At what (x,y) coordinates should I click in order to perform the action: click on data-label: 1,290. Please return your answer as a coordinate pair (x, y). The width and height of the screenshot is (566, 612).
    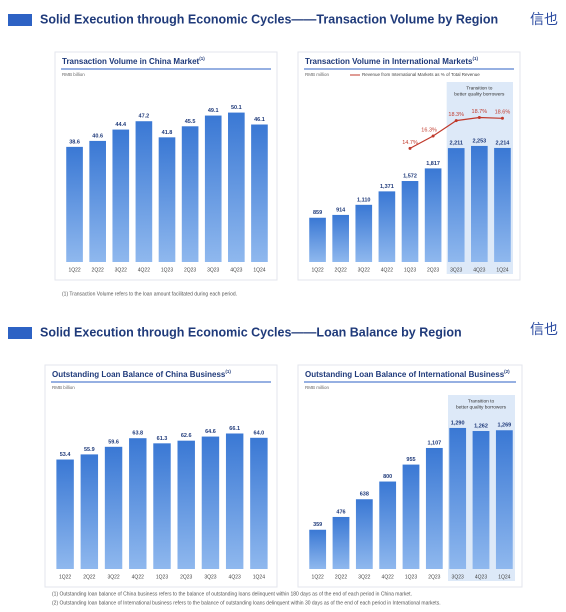
    Looking at the image, I should click on (458, 423).